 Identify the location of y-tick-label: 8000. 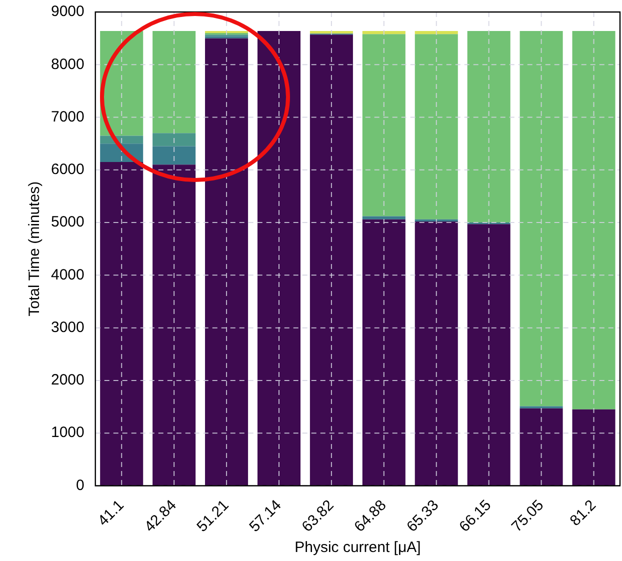
(67, 64).